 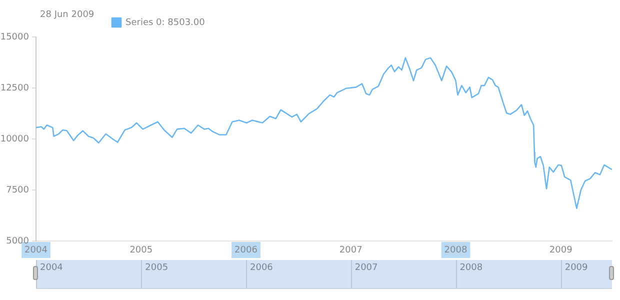 What do you see at coordinates (15, 88) in the screenshot?
I see `y-tick-label: 12500` at bounding box center [15, 88].